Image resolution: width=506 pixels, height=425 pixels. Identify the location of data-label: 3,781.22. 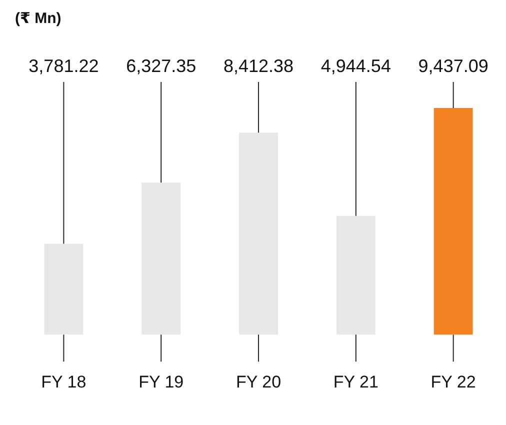
(63, 66).